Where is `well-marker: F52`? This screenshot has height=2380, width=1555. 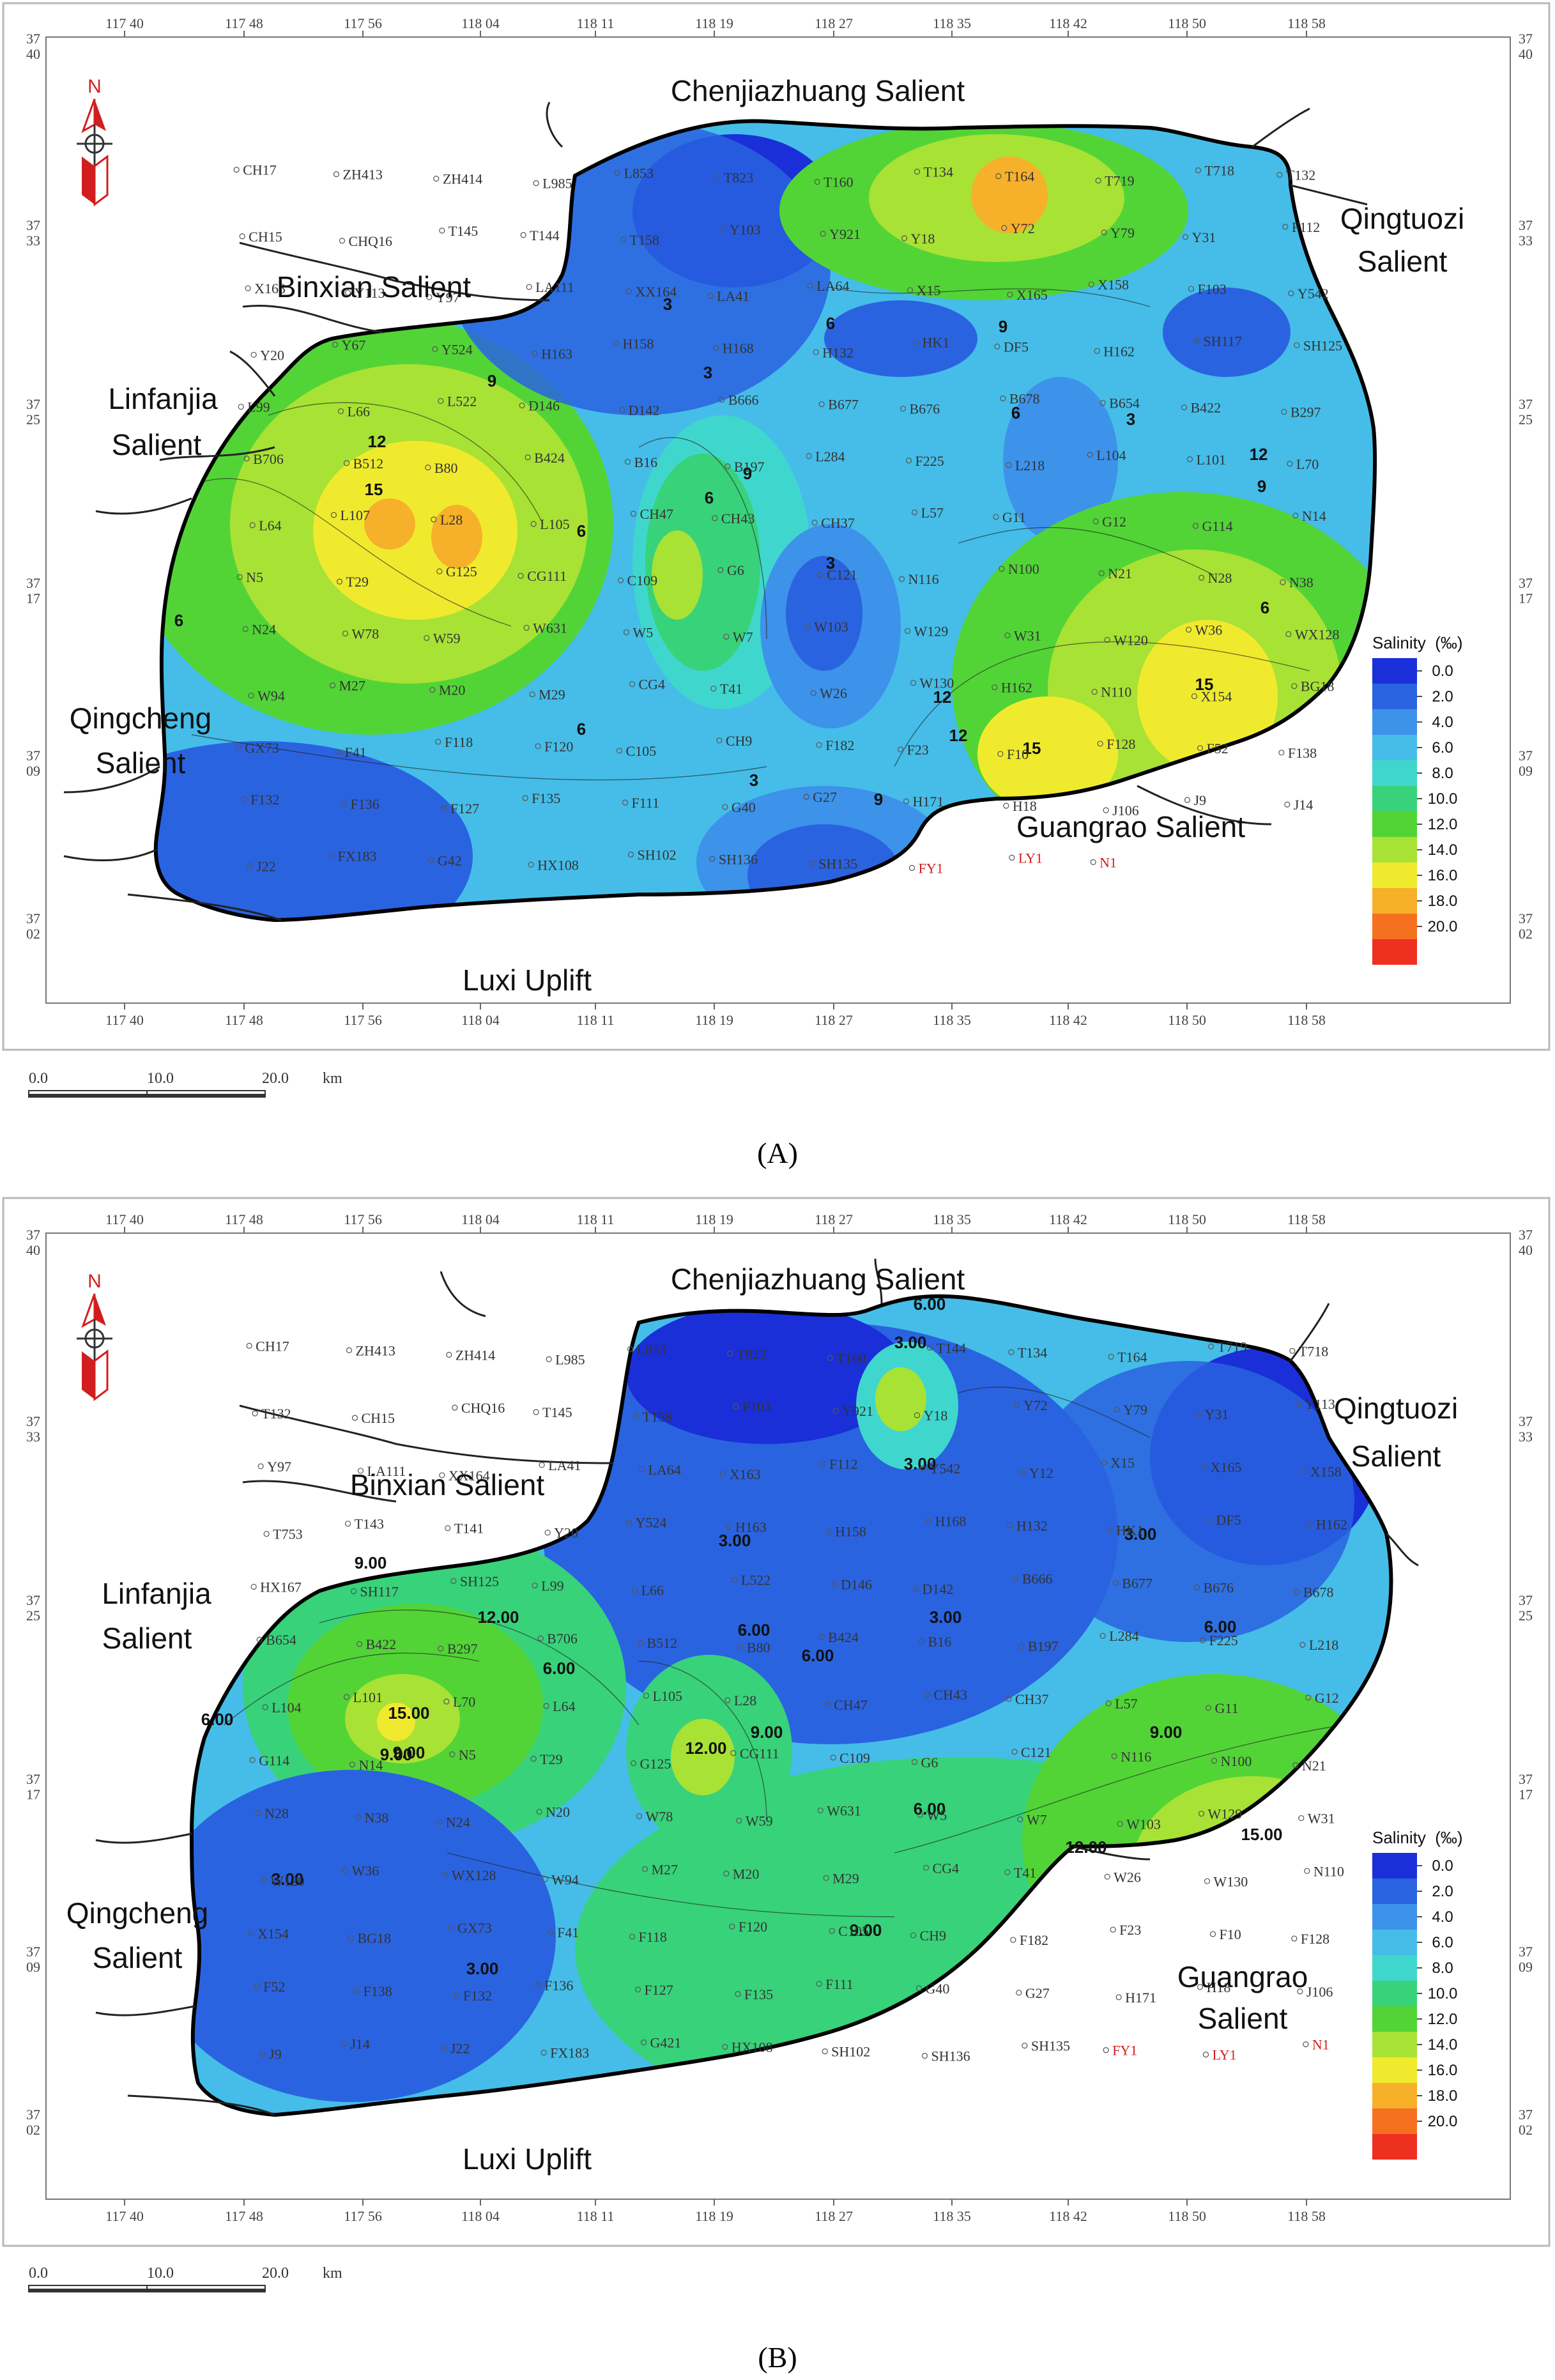 well-marker: F52 is located at coordinates (269, 1987).